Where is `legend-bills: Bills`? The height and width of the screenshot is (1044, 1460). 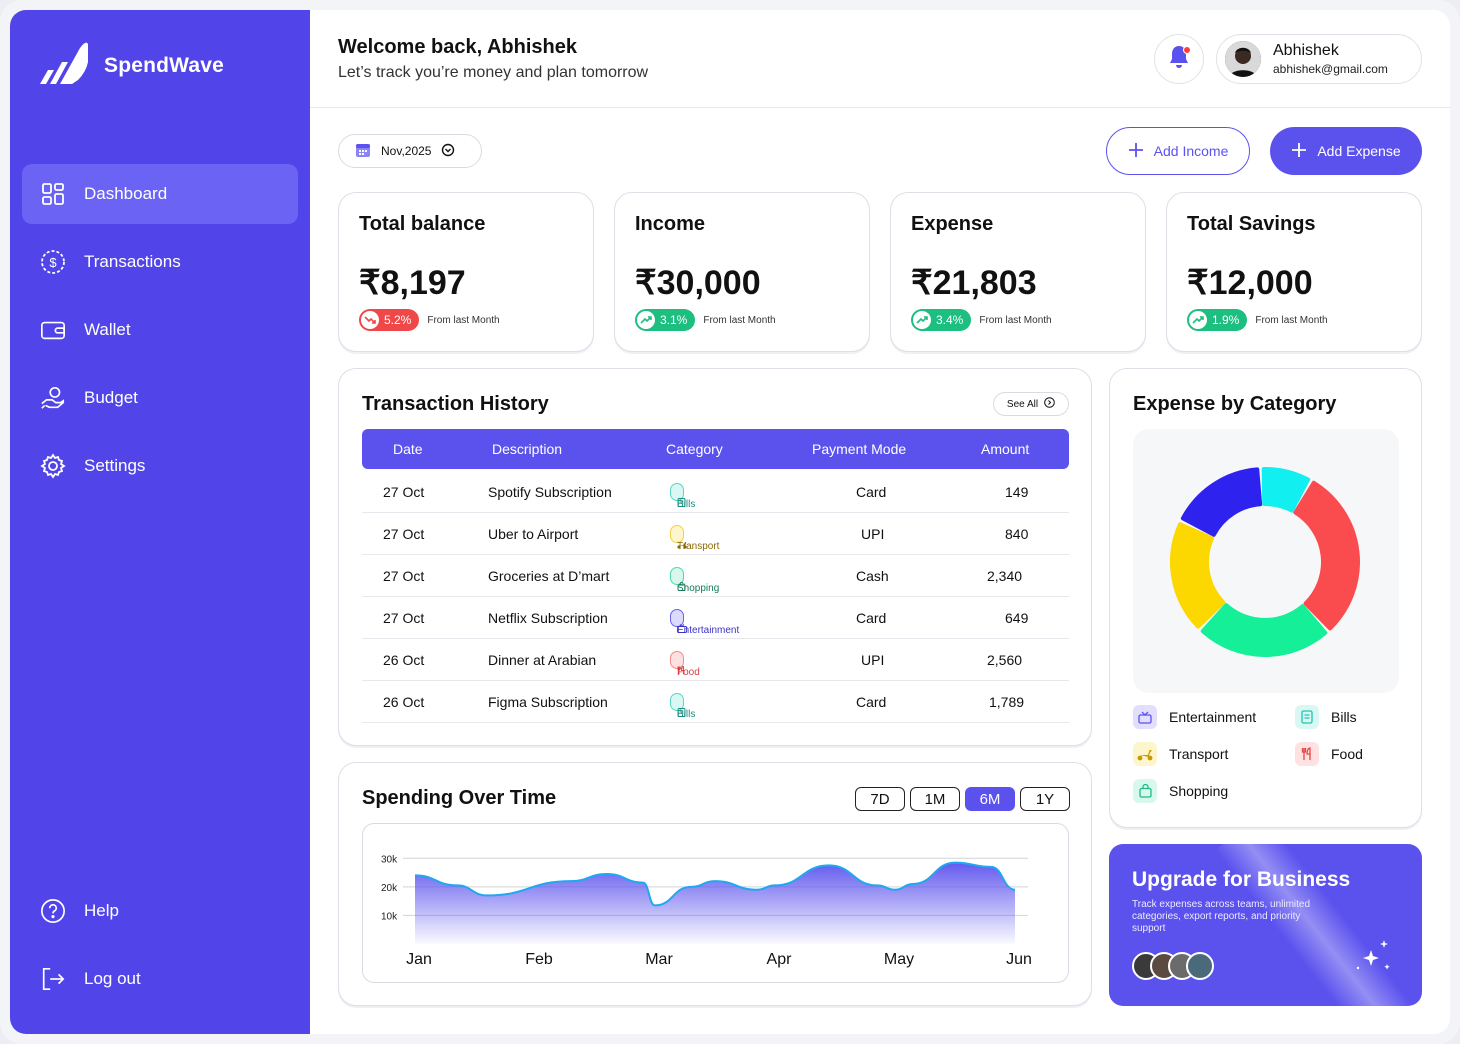 legend-bills: Bills is located at coordinates (1326, 717).